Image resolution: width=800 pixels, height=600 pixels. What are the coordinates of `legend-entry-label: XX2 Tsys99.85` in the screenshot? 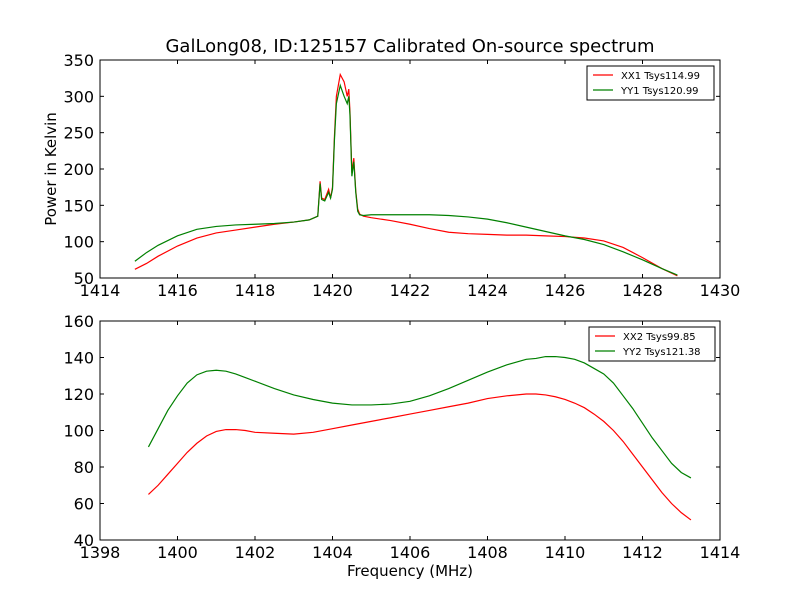 It's located at (659, 337).